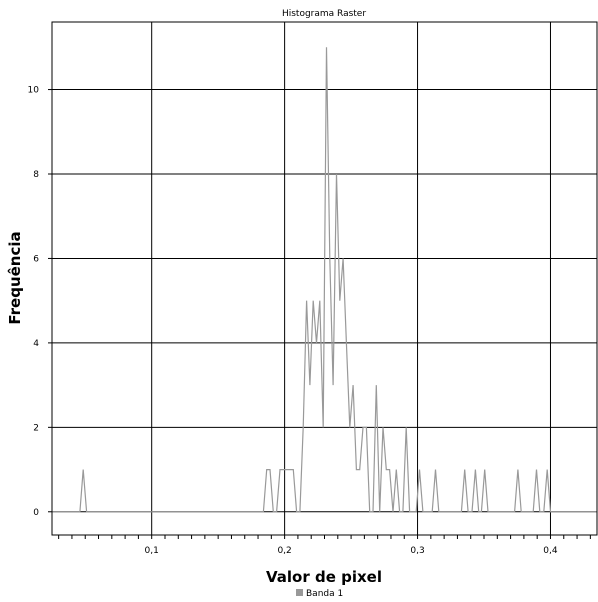 This screenshot has width=598, height=602. I want to click on legend: Banda 1, so click(319, 594).